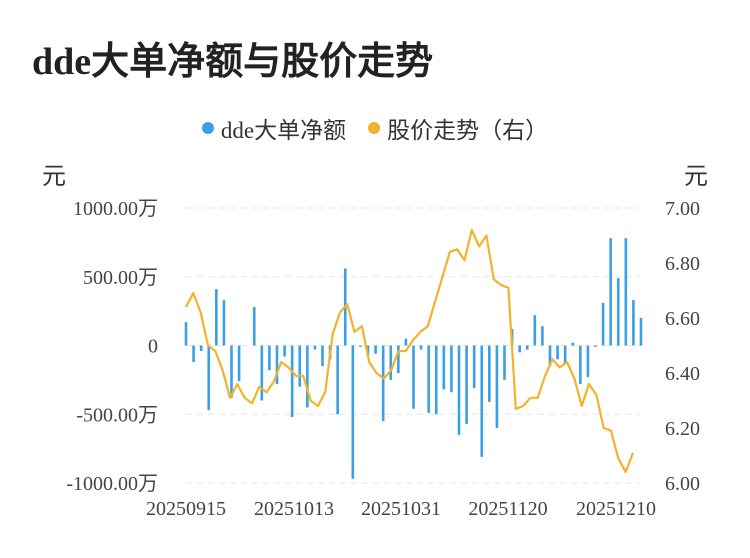 This screenshot has width=750, height=558. Describe the element at coordinates (682, 429) in the screenshot. I see `y-right-tick-label: 6.20` at that location.